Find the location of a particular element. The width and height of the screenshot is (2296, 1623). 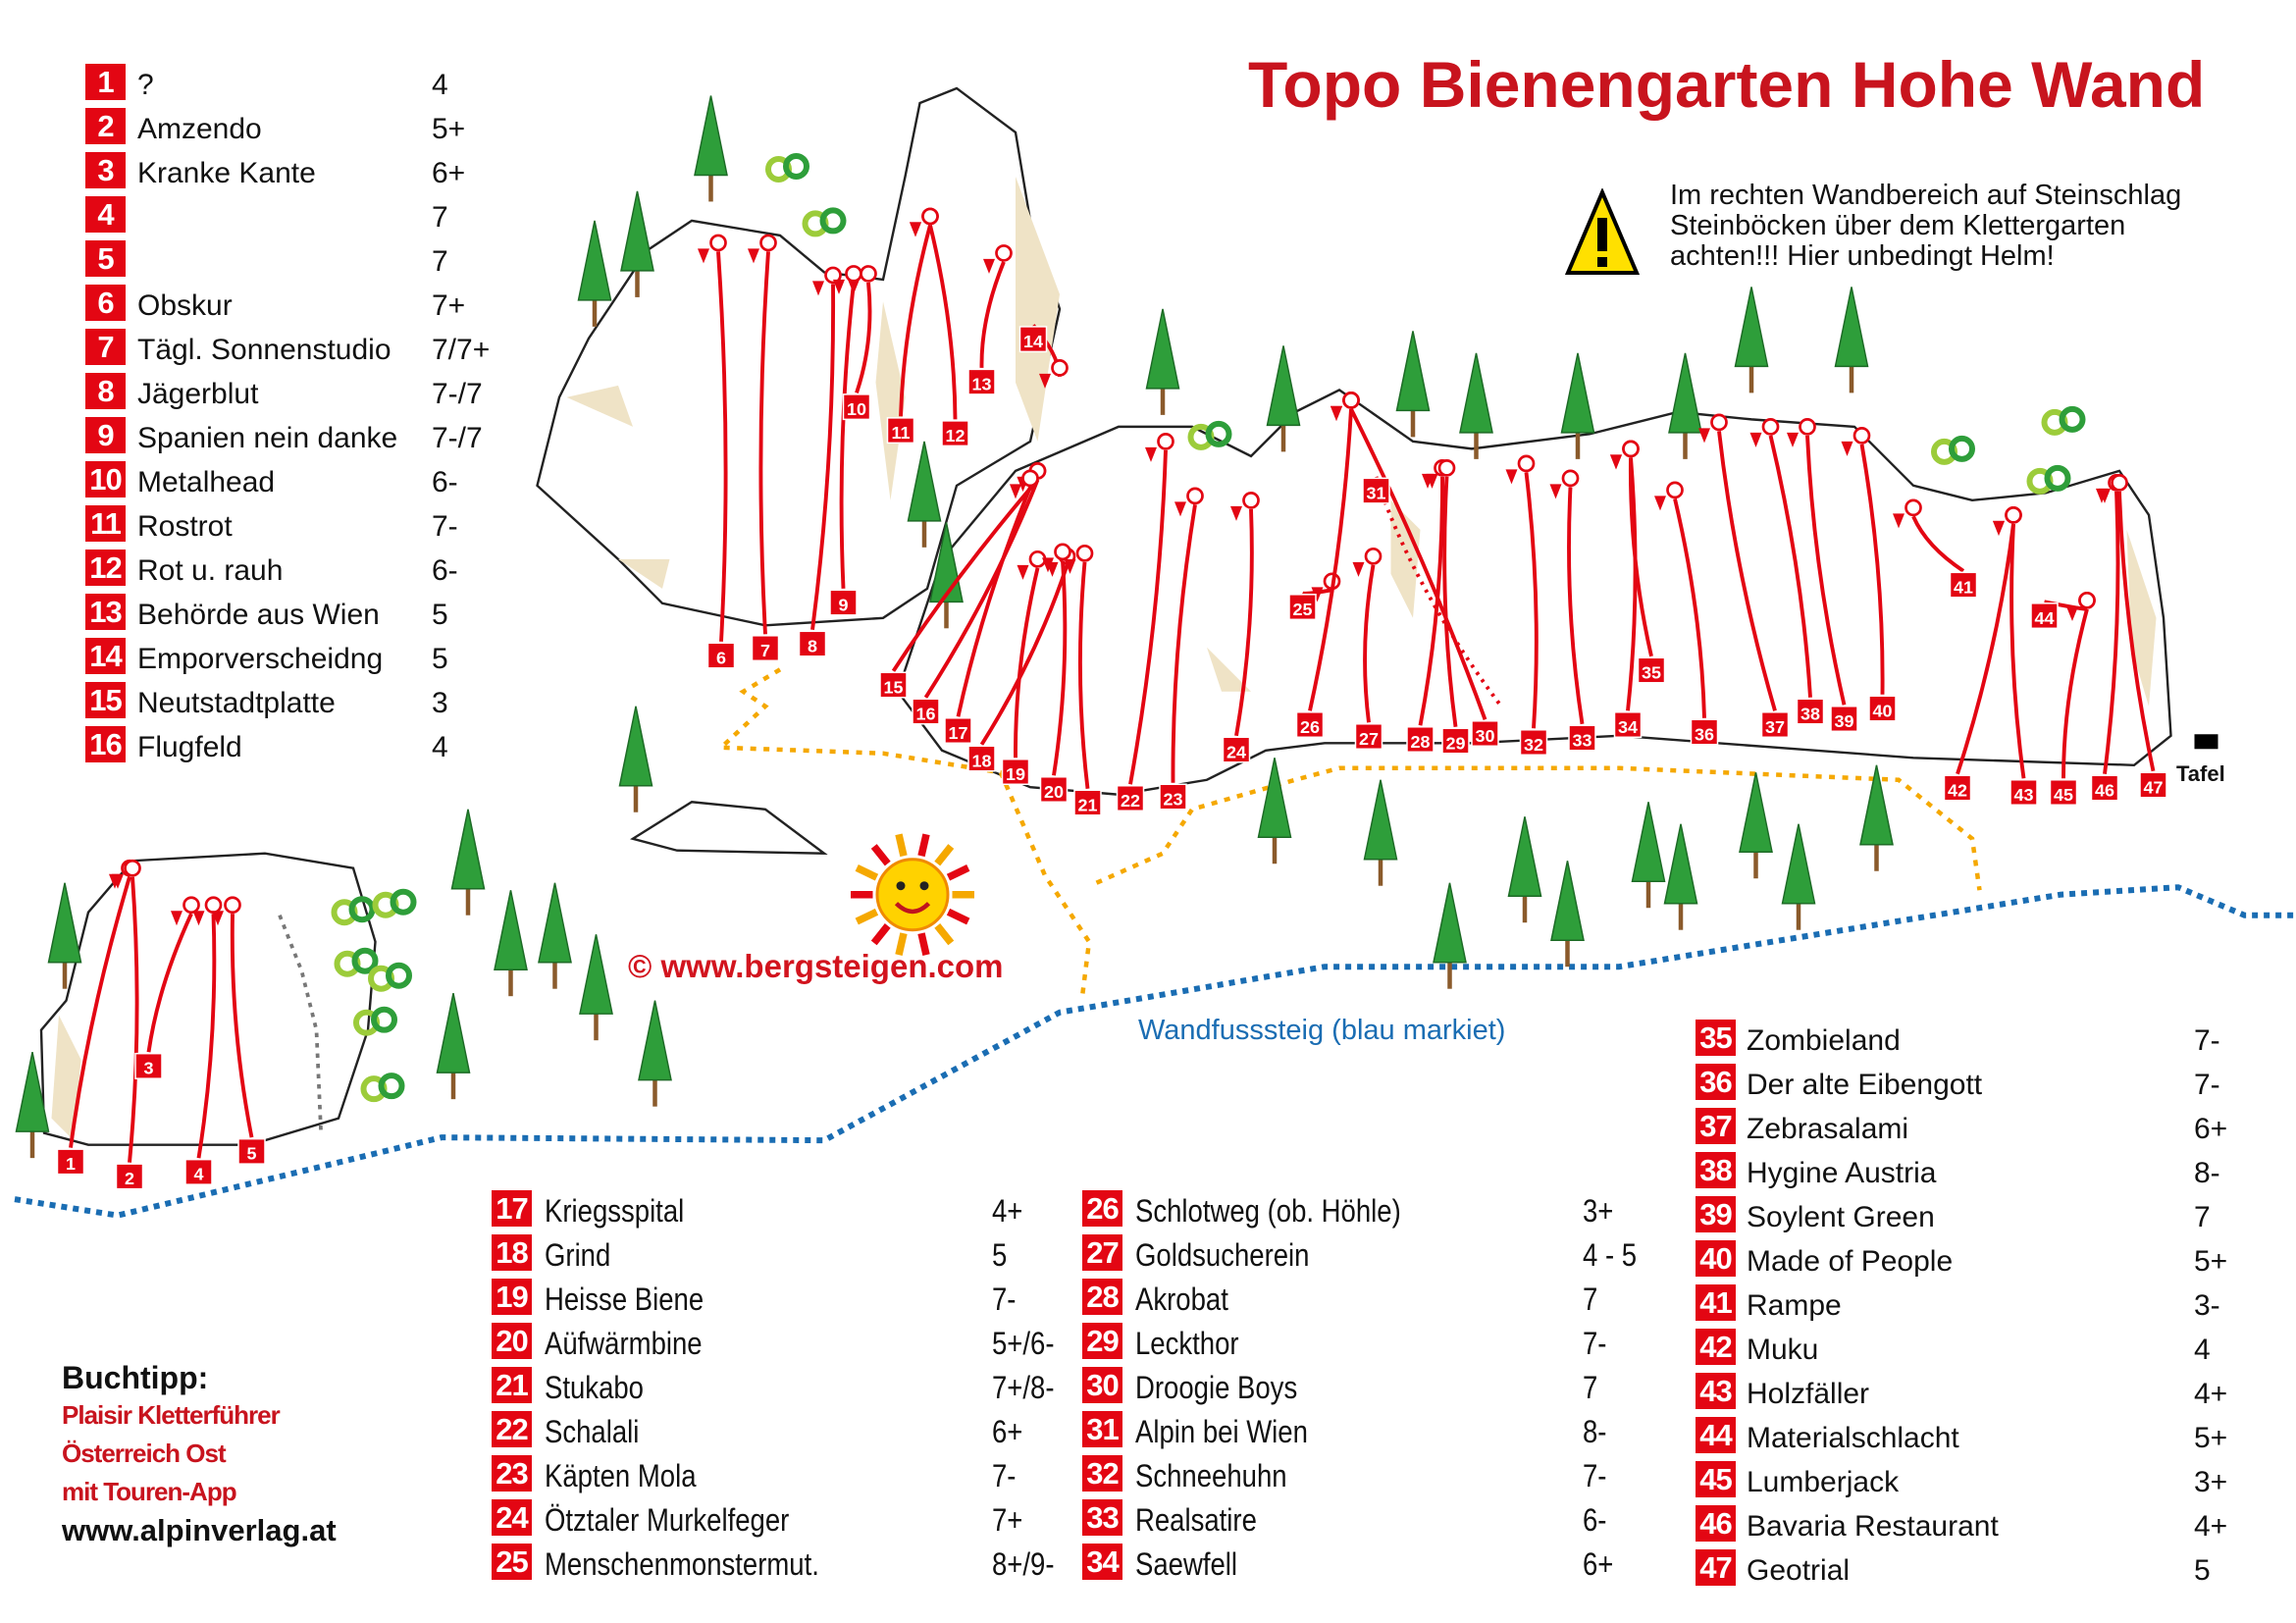

route-badge: 7 is located at coordinates (765, 648).